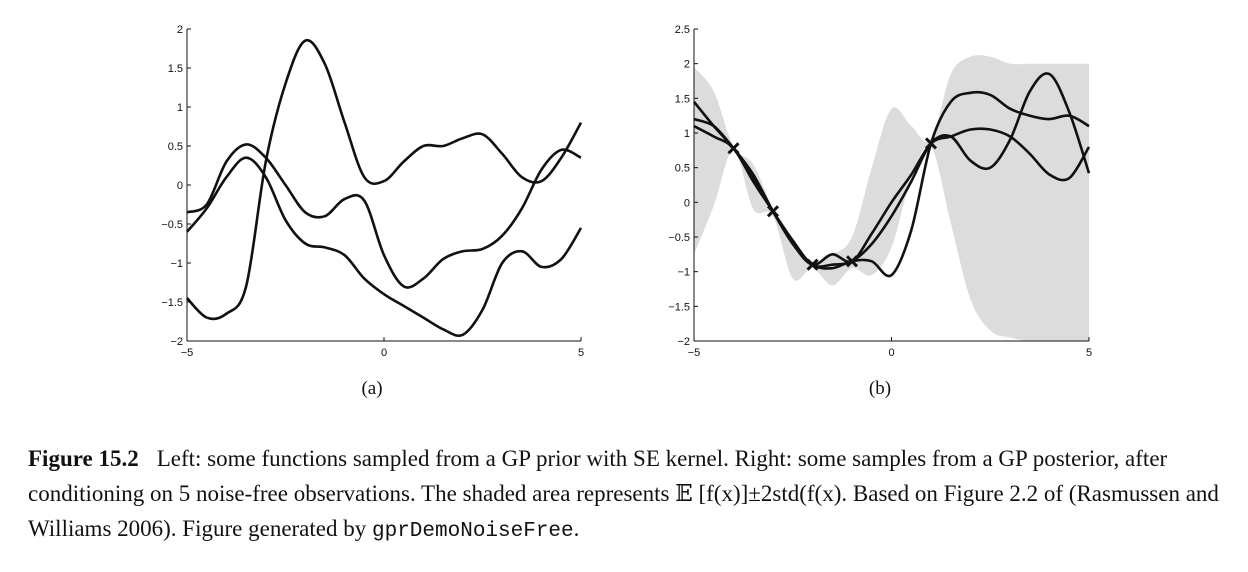 The width and height of the screenshot is (1248, 572). Describe the element at coordinates (880, 388) in the screenshot. I see `panel-label: (b)` at that location.